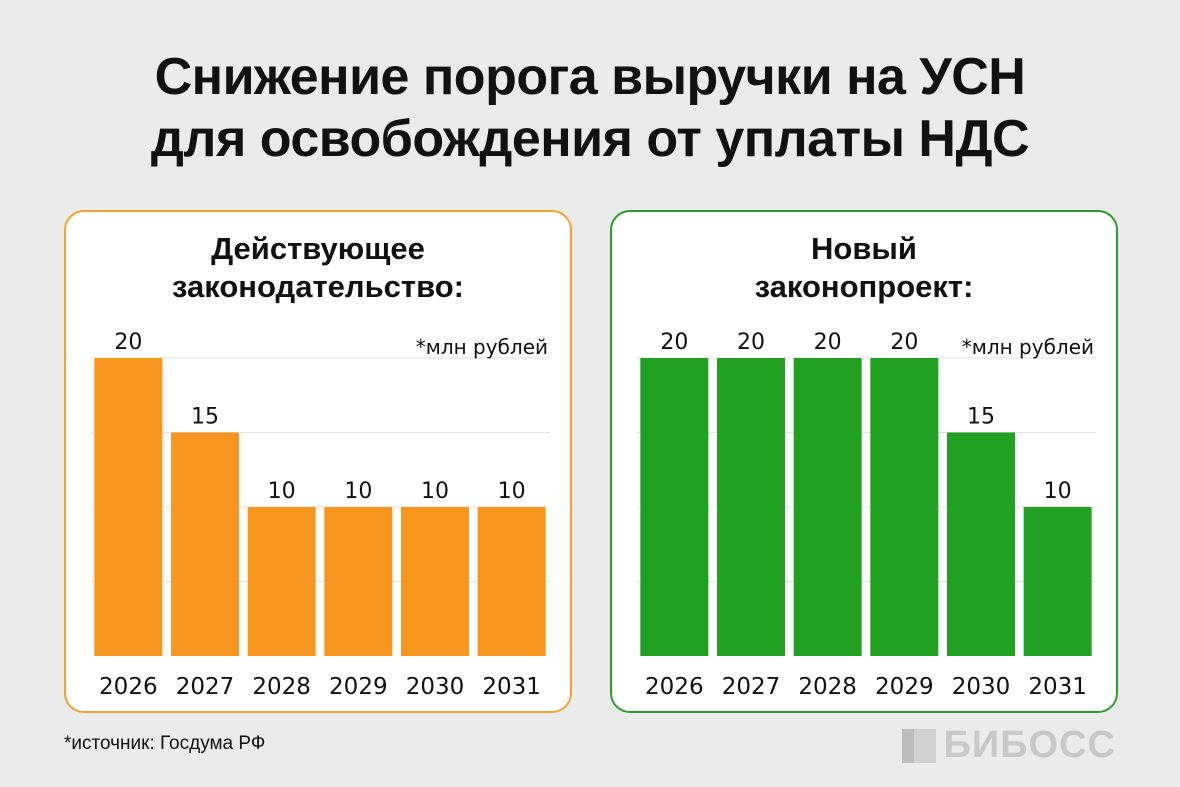 Image resolution: width=1180 pixels, height=787 pixels. I want to click on current-law-panel-title: Действующее законодательство:, so click(318, 268).